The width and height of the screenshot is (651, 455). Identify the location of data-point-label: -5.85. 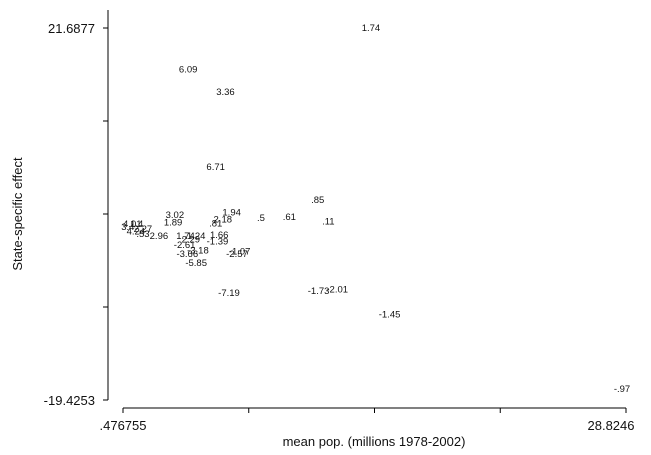
(196, 263).